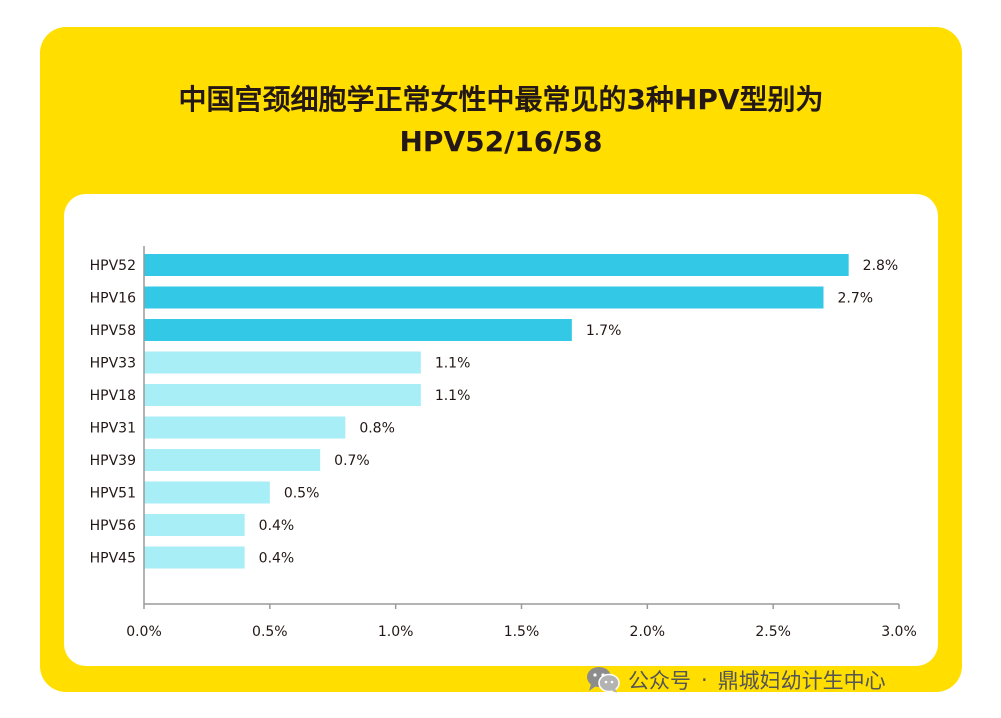  Describe the element at coordinates (282, 395) in the screenshot. I see `bar-hpv18` at that location.